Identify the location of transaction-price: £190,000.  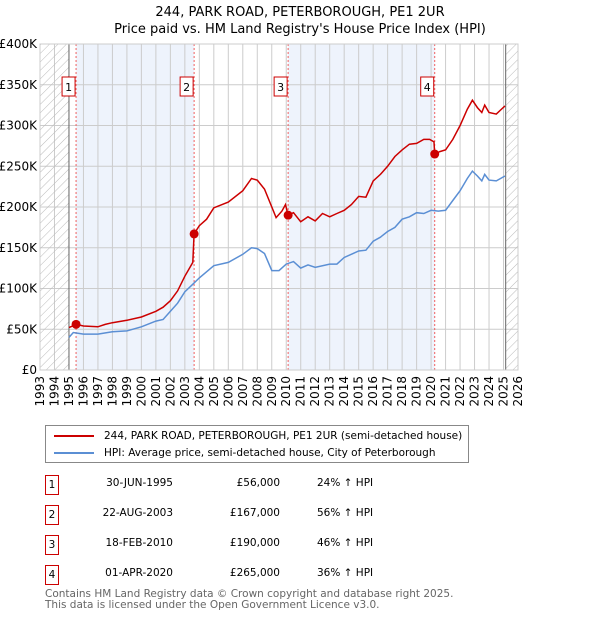
(254, 543).